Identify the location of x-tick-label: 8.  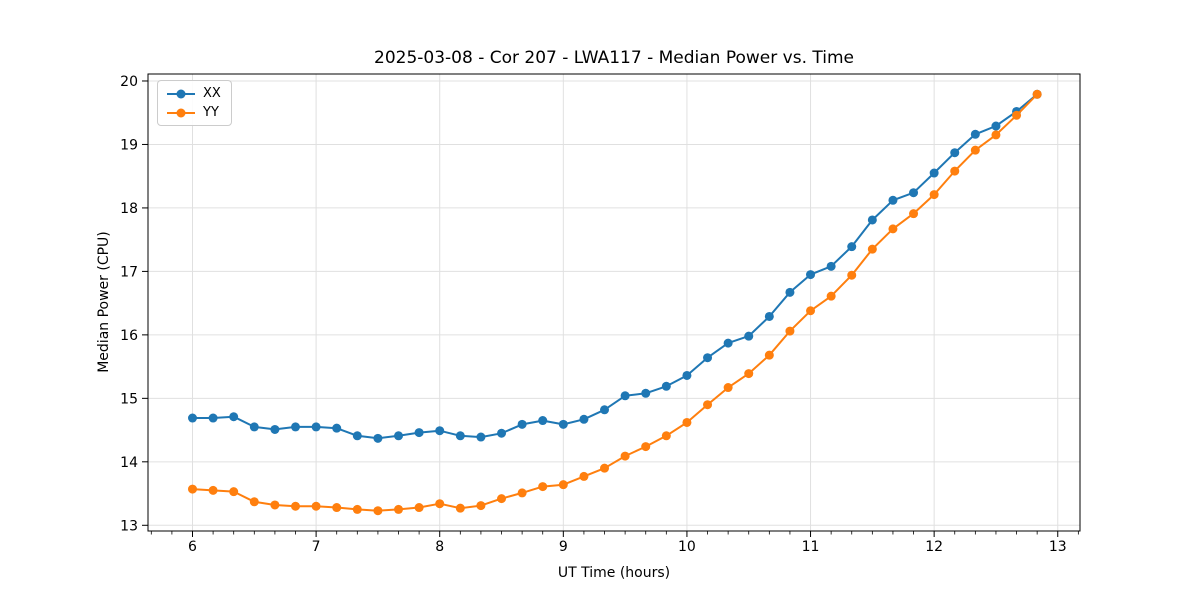
(439, 547).